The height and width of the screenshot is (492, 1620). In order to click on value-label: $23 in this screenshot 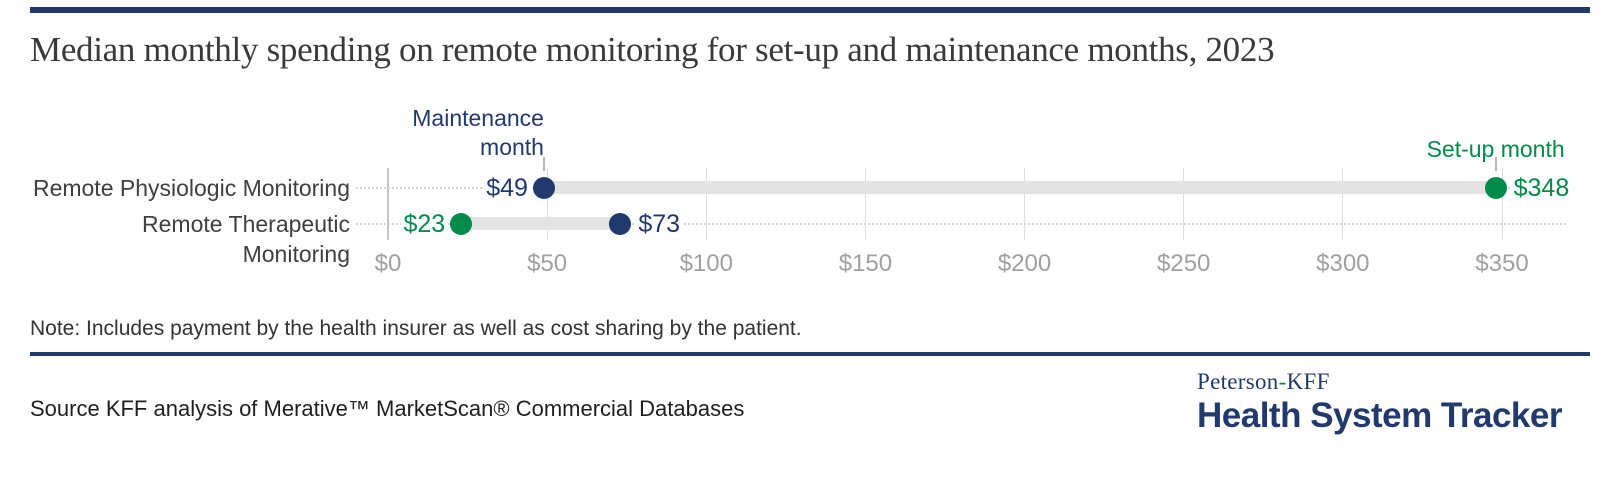, I will do `click(424, 224)`.